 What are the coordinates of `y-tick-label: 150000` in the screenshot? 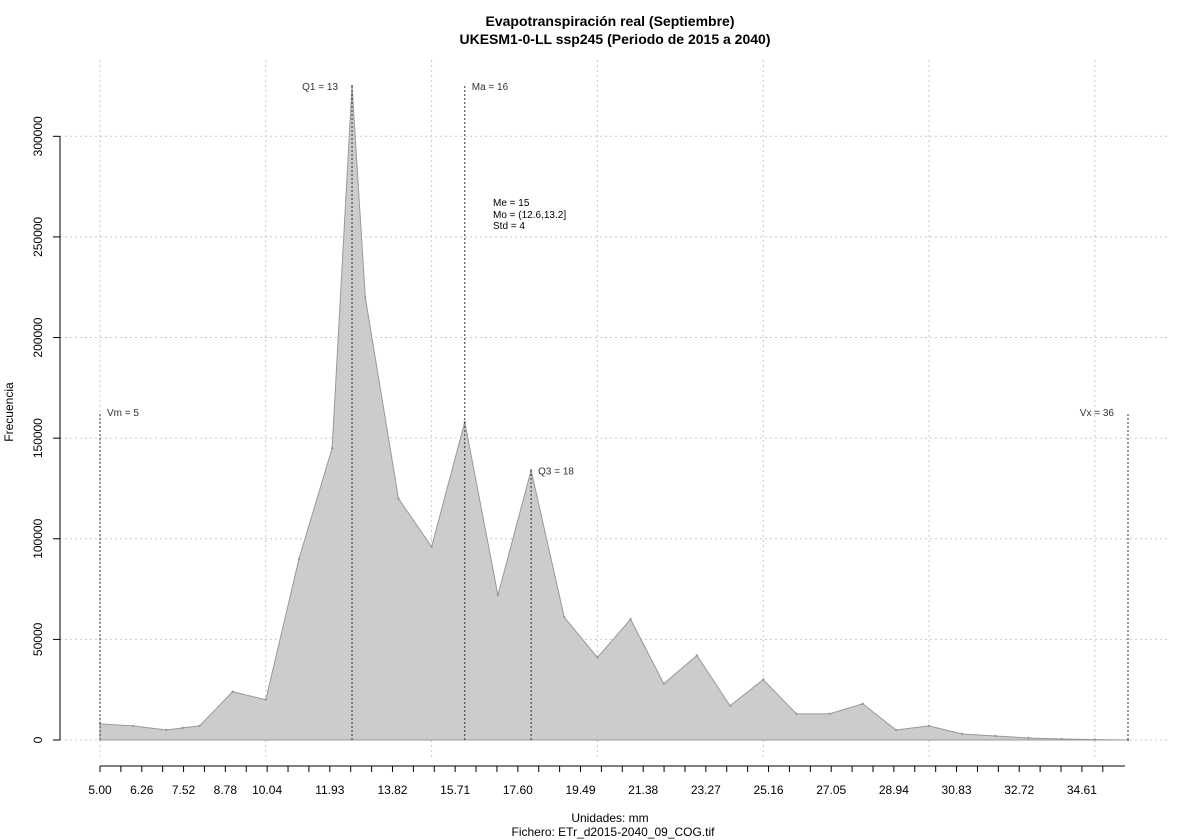 It's located at (38, 438).